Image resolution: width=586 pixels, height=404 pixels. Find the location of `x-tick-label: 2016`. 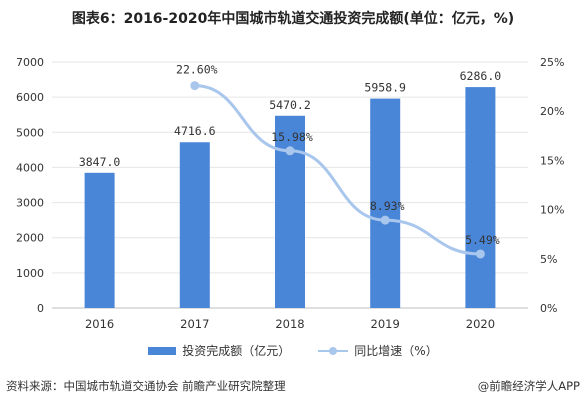

x-tick-label: 2016 is located at coordinates (99, 324).